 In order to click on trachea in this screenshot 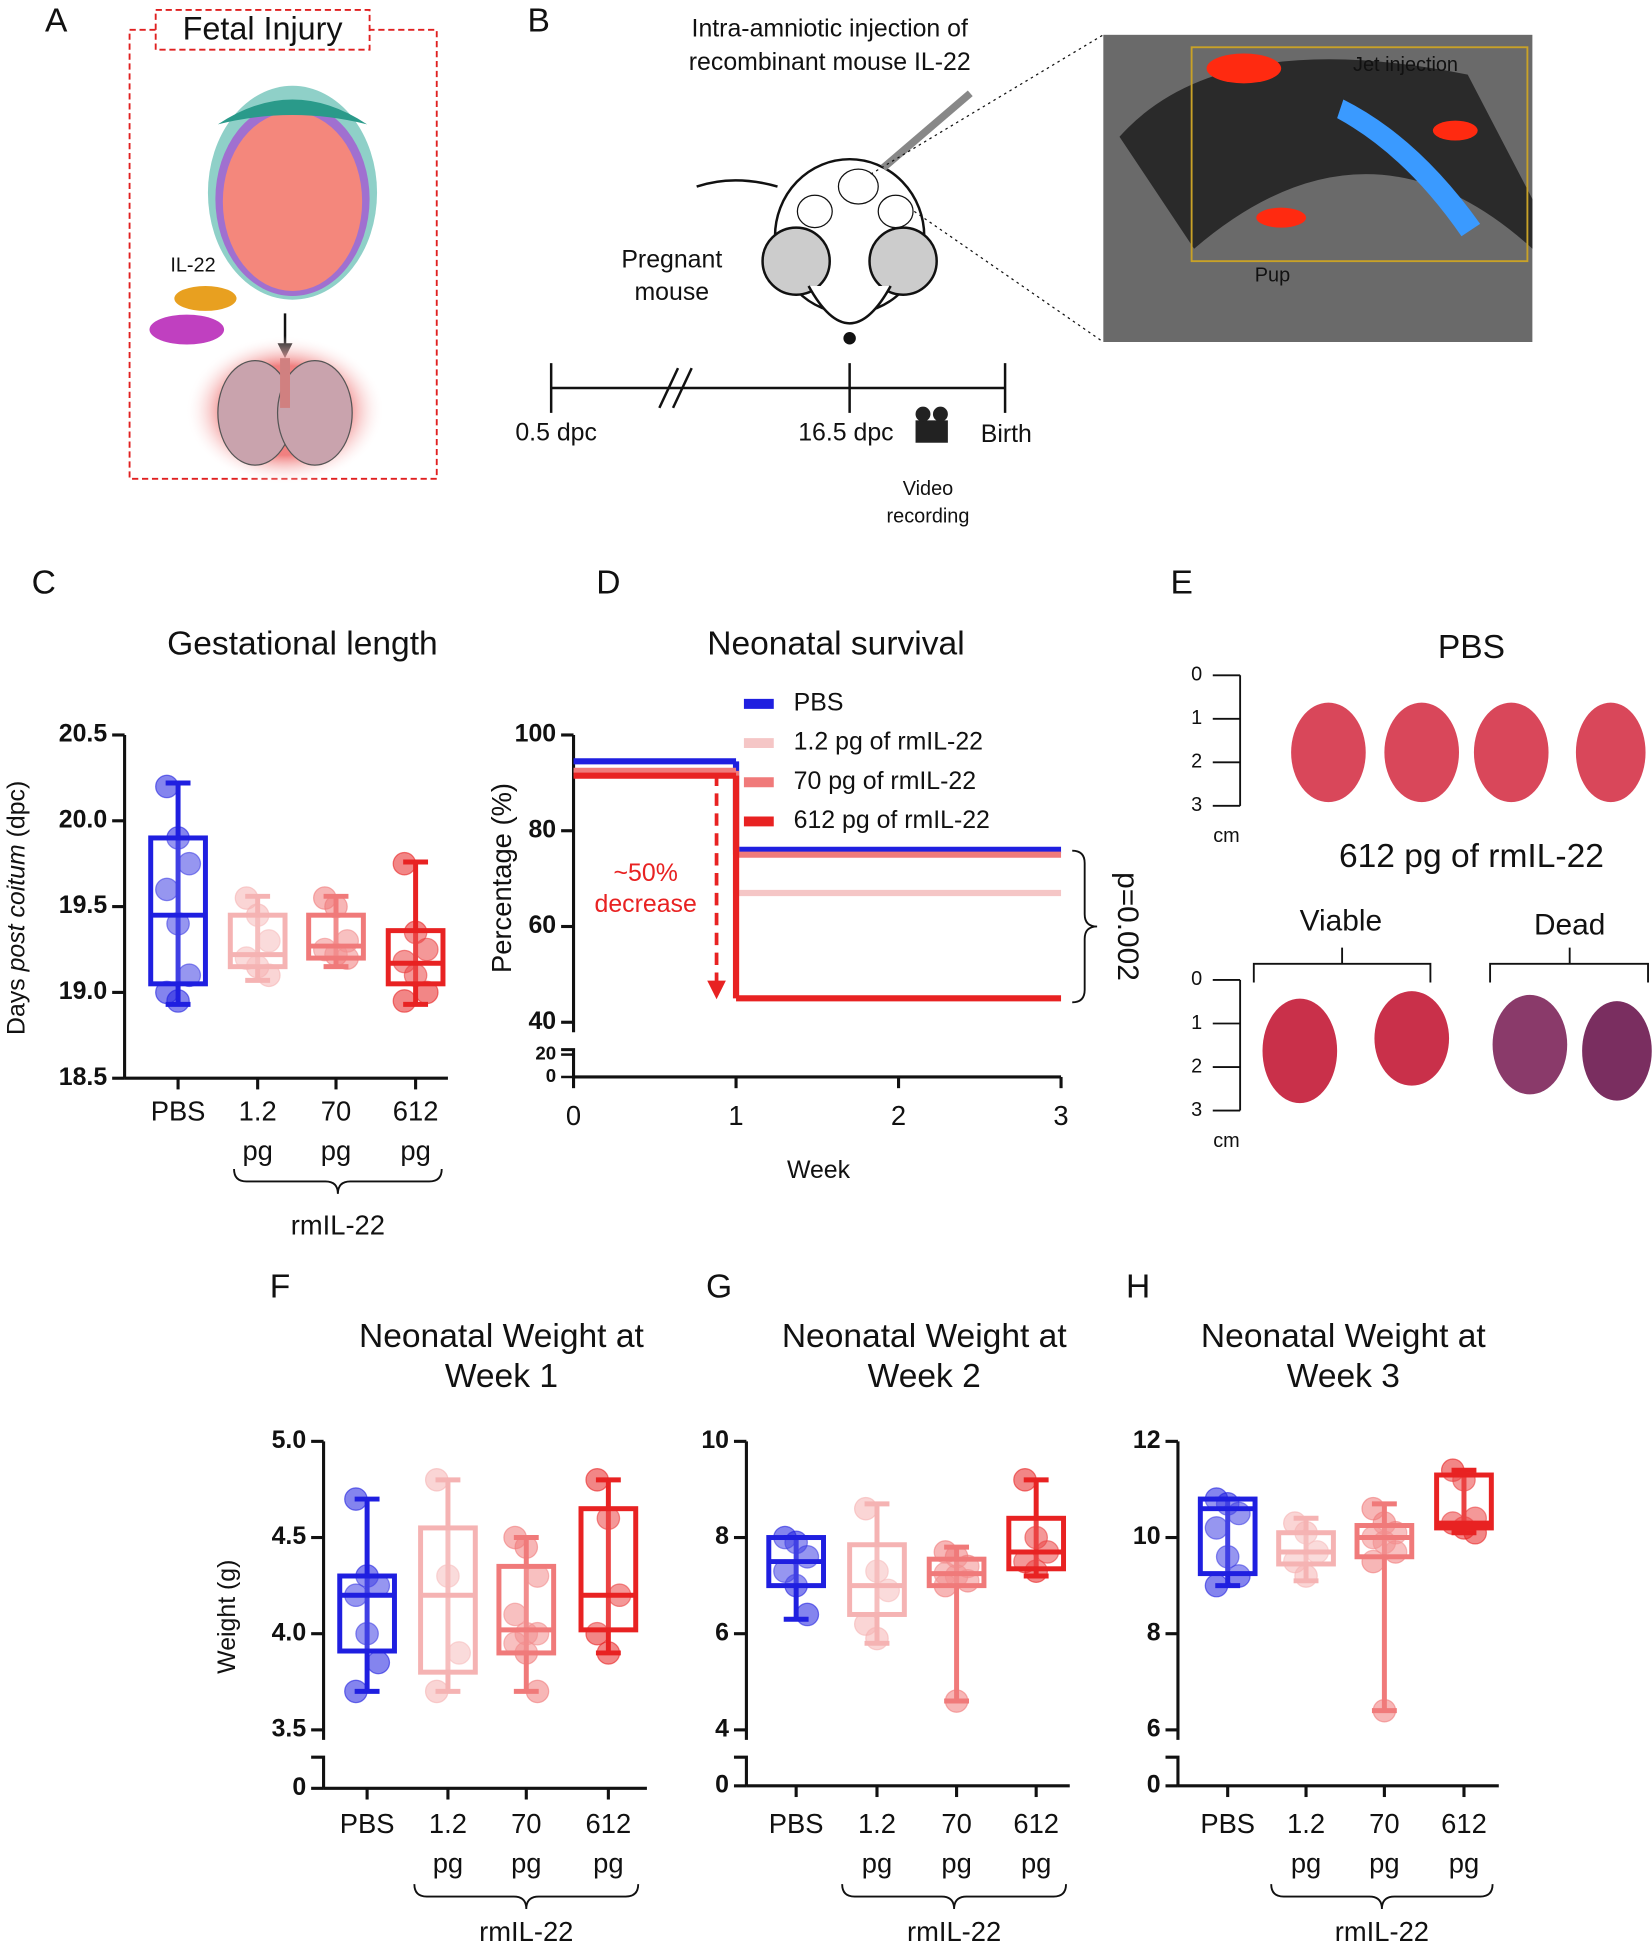, I will do `click(285, 383)`.